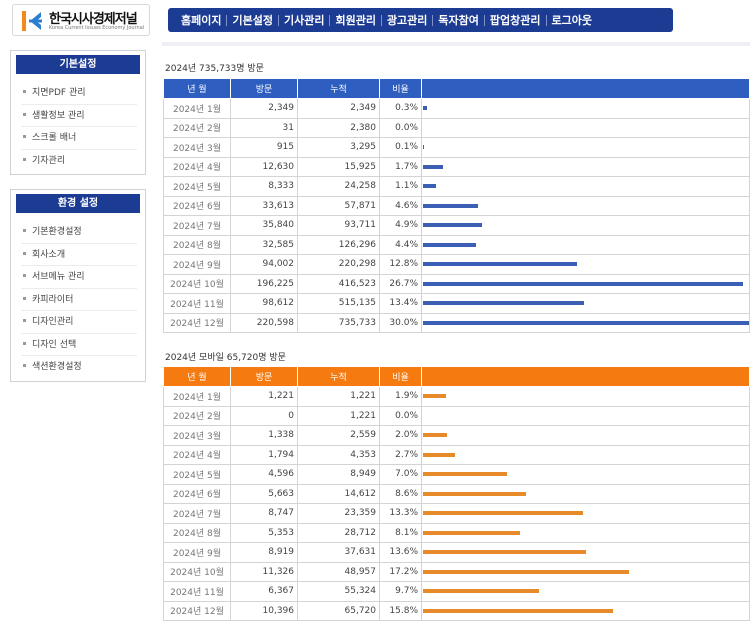 Image resolution: width=750 pixels, height=636 pixels. What do you see at coordinates (201, 20) in the screenshot?
I see `nav-home: 홈페이지` at bounding box center [201, 20].